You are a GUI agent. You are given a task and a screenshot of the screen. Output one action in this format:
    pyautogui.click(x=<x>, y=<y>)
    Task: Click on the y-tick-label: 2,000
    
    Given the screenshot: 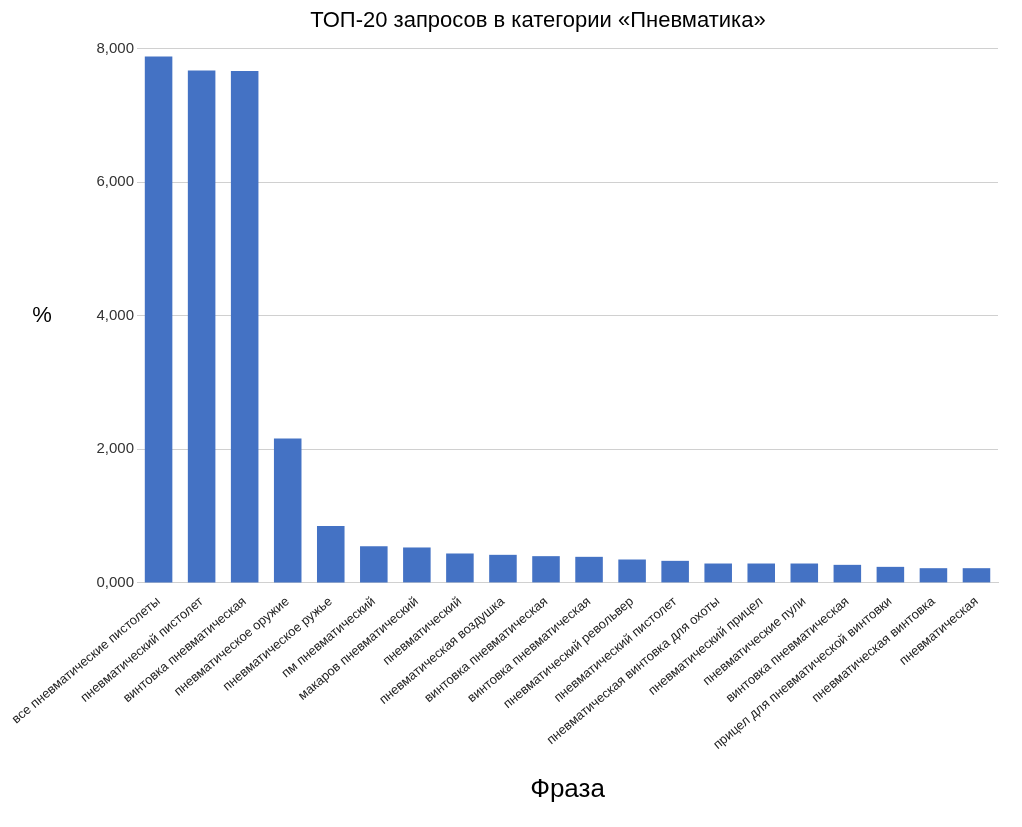 What is the action you would take?
    pyautogui.click(x=115, y=448)
    